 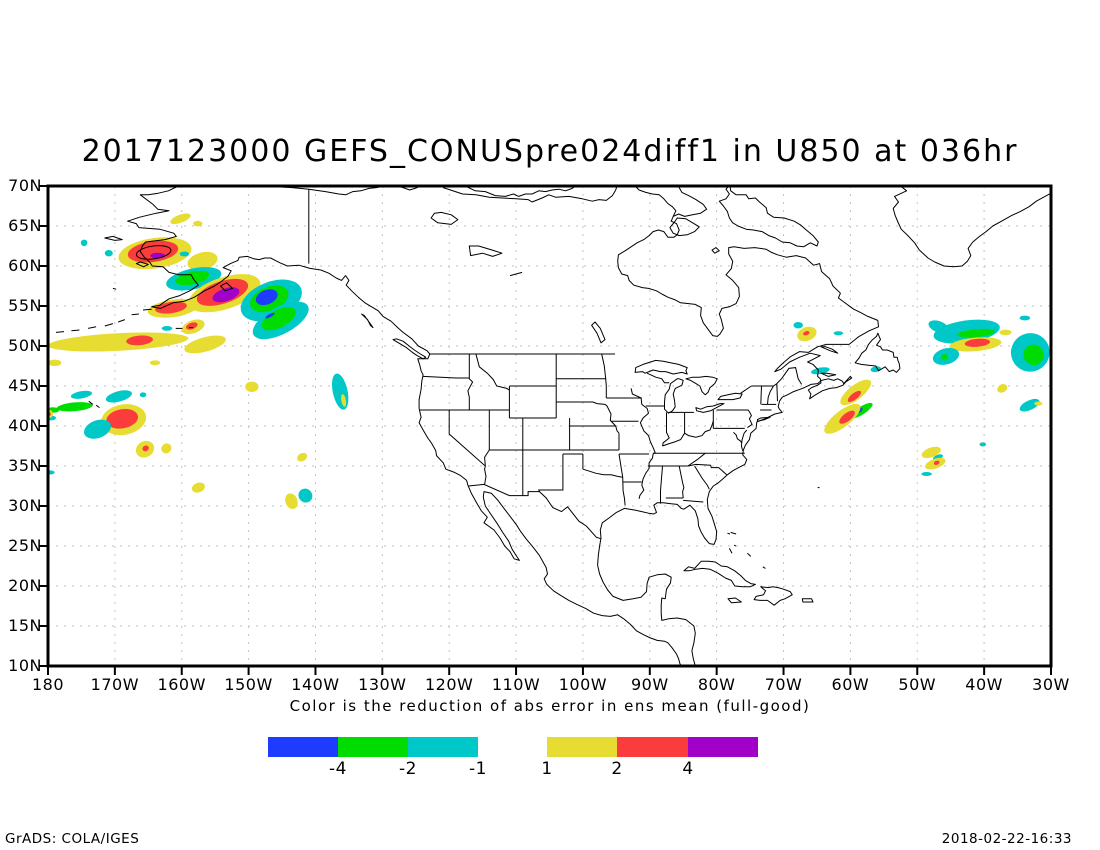 I want to click on lon-tick-label: 90W, so click(x=649, y=684).